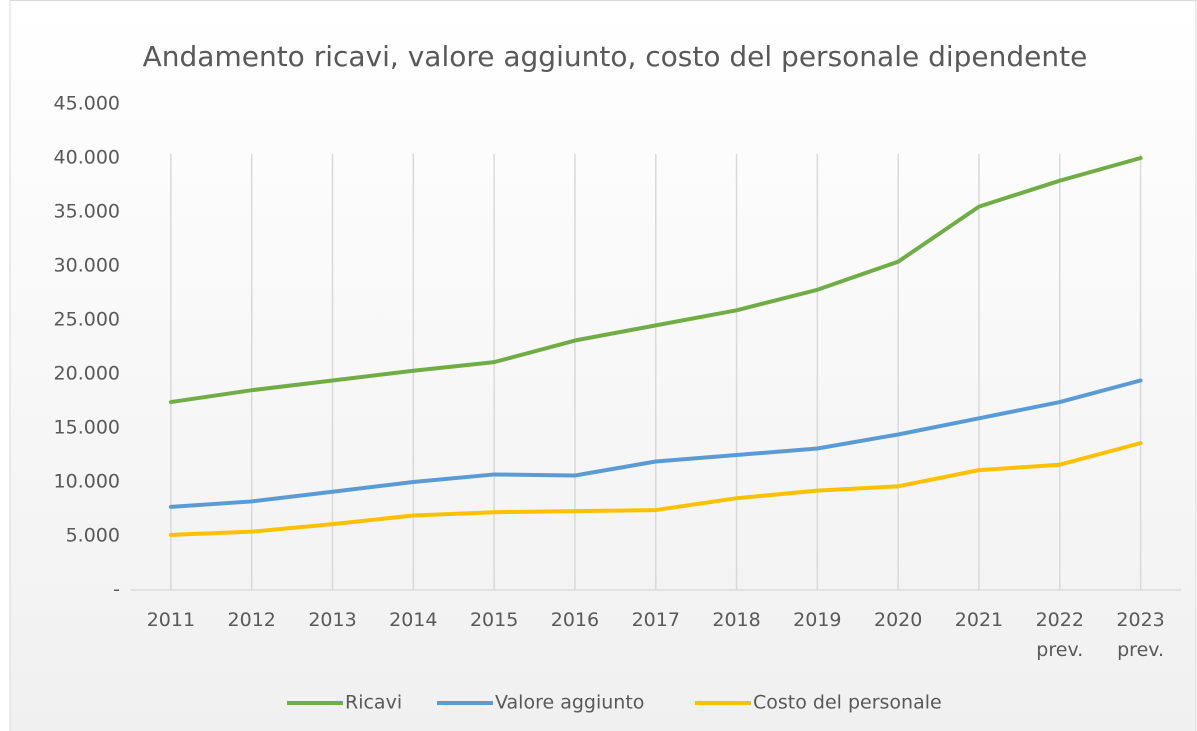 This screenshot has height=731, width=1197. What do you see at coordinates (87, 104) in the screenshot?
I see `y-tick-label: 45.000` at bounding box center [87, 104].